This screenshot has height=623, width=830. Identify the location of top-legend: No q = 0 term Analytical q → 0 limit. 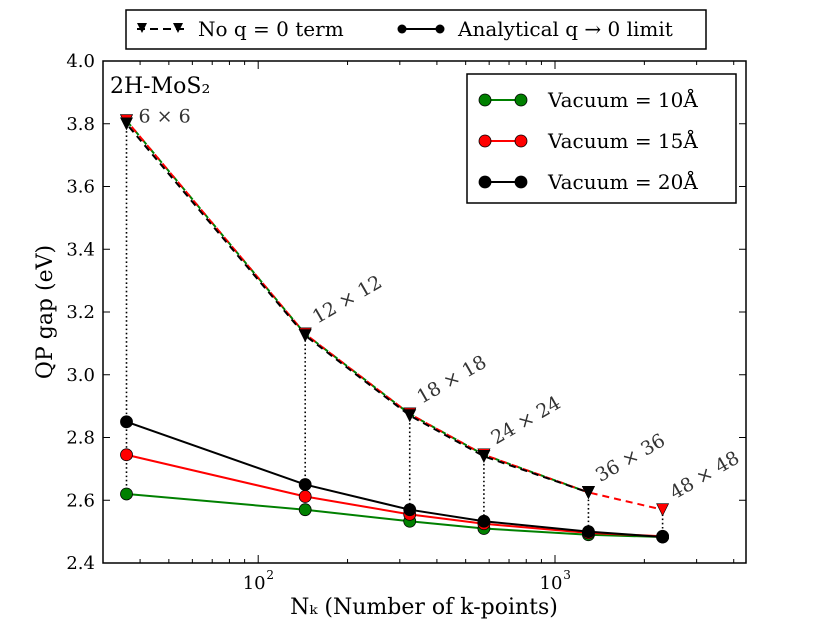
(416, 29).